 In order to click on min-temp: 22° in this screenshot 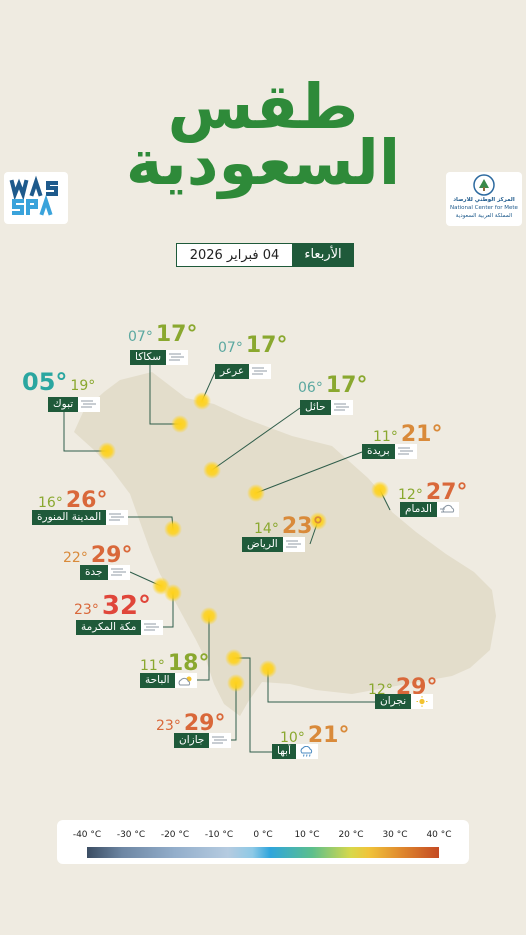, I will do `click(75, 558)`.